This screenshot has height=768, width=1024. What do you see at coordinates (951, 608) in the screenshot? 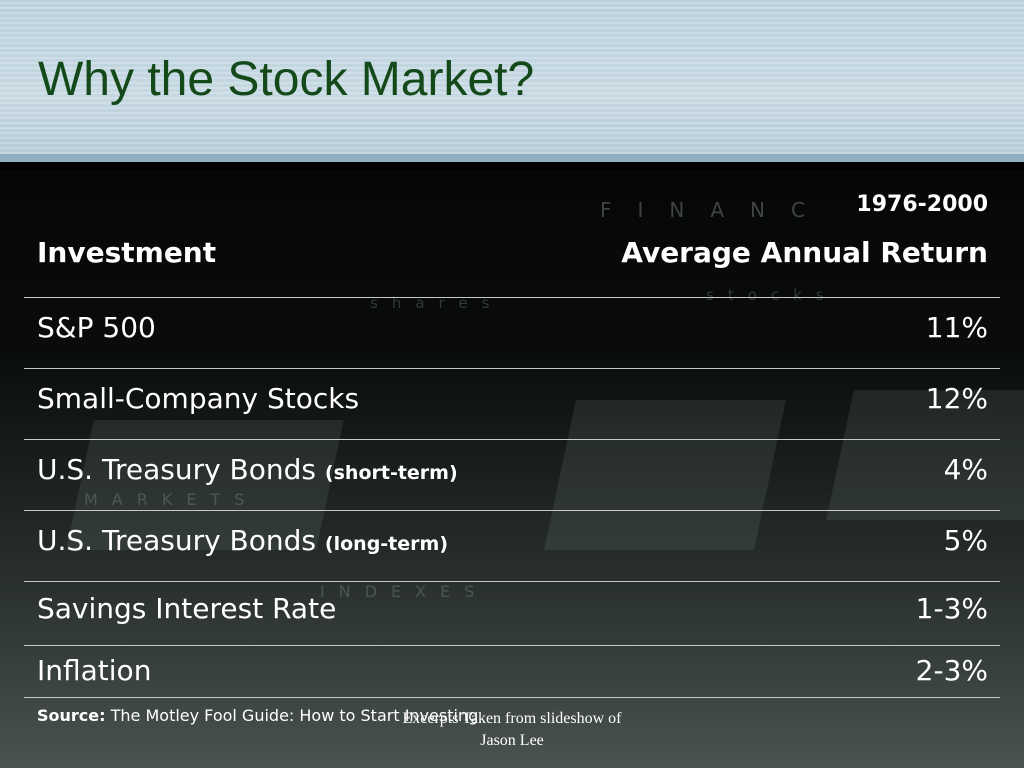
I see `return-value: 1-3%` at bounding box center [951, 608].